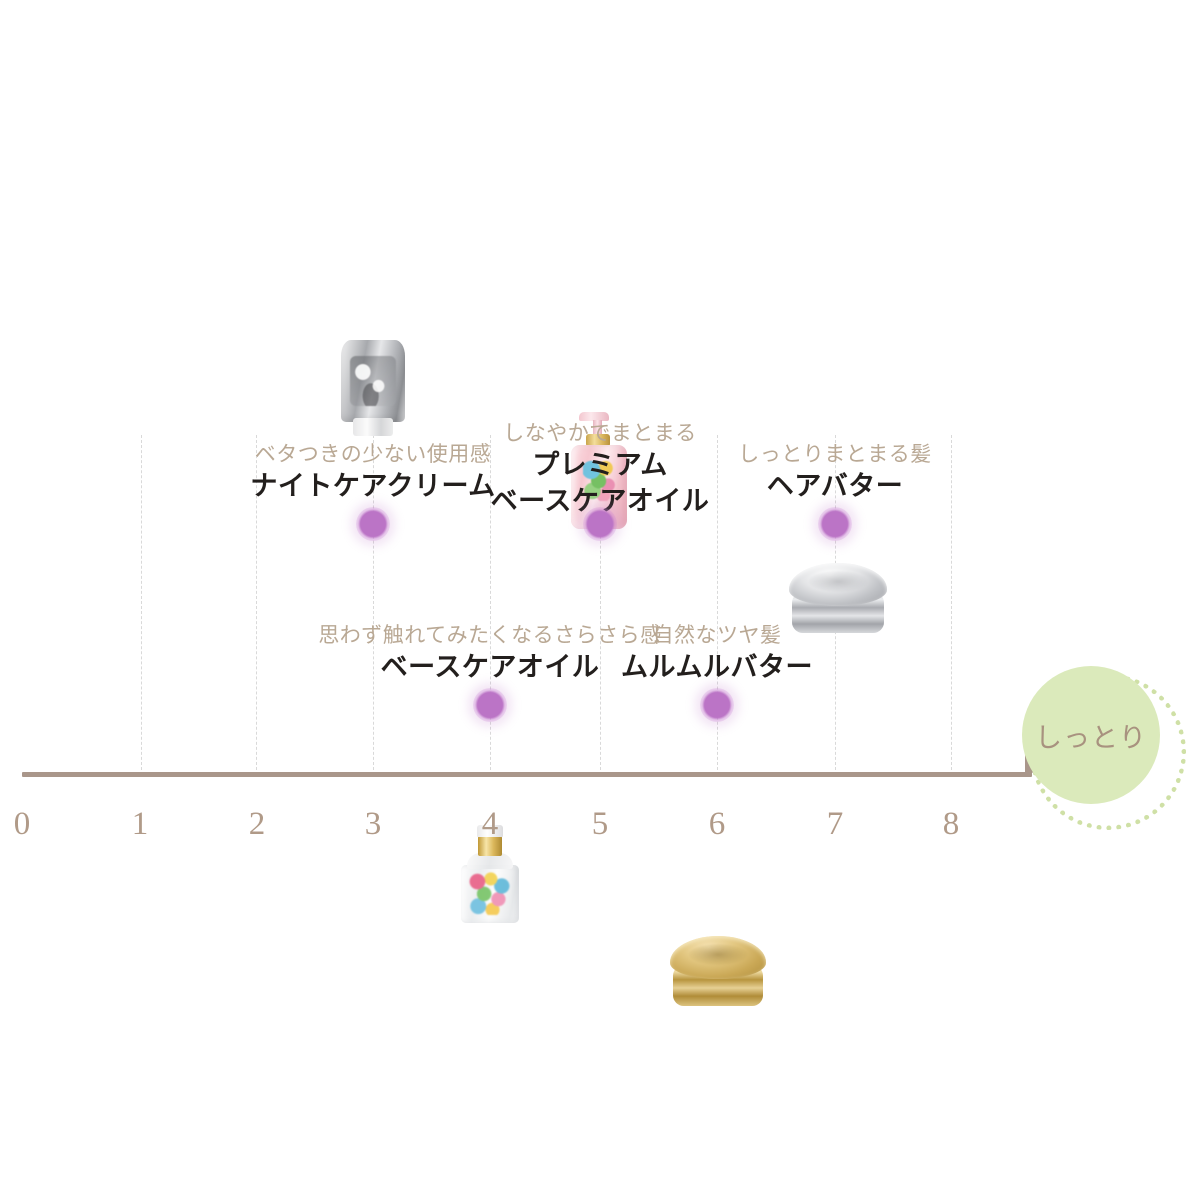 This screenshot has height=1200, width=1200. What do you see at coordinates (373, 381) in the screenshot?
I see `tube-artwork` at bounding box center [373, 381].